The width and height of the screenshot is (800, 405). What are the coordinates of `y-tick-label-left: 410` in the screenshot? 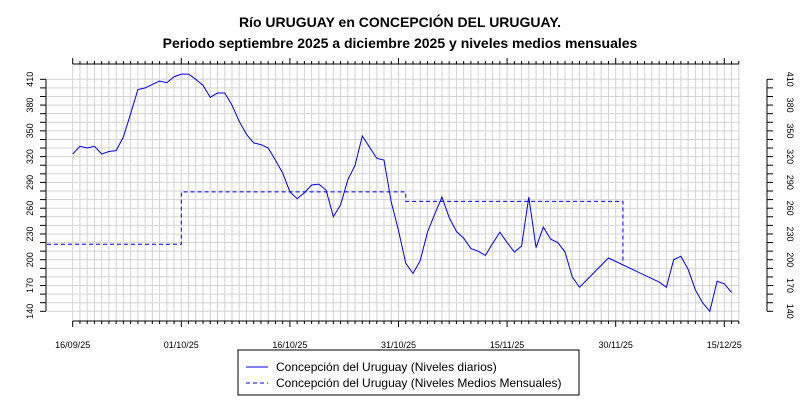 It's located at (30, 79).